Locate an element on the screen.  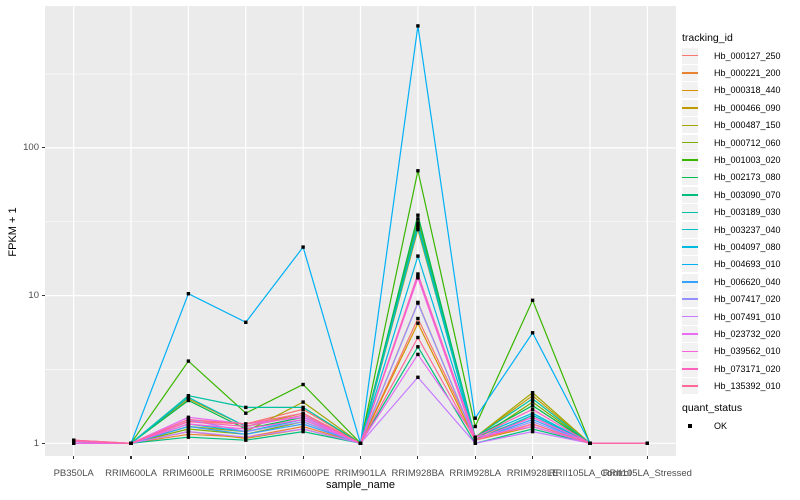
y-tick-mark is located at coordinates (43, 443).